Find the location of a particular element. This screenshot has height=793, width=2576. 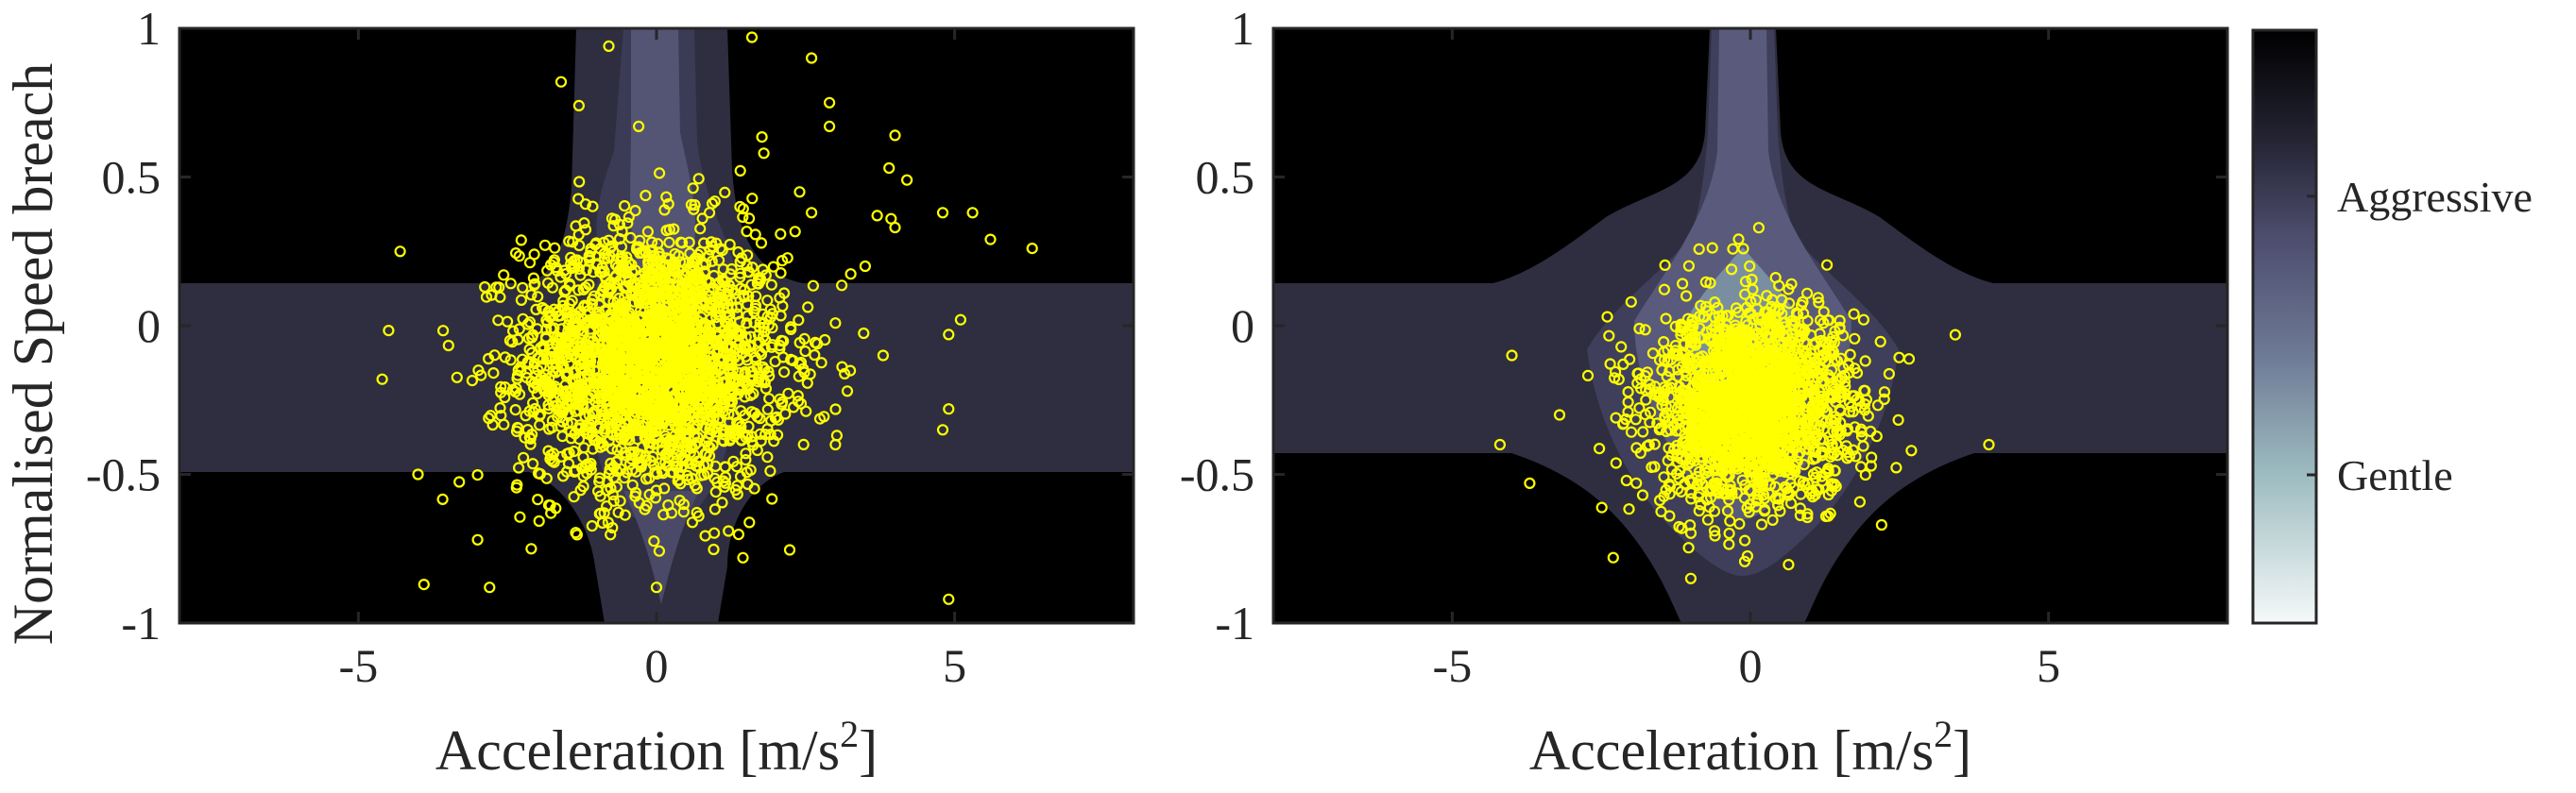

colorbar-label-aggressive: Aggressive is located at coordinates (2435, 197).